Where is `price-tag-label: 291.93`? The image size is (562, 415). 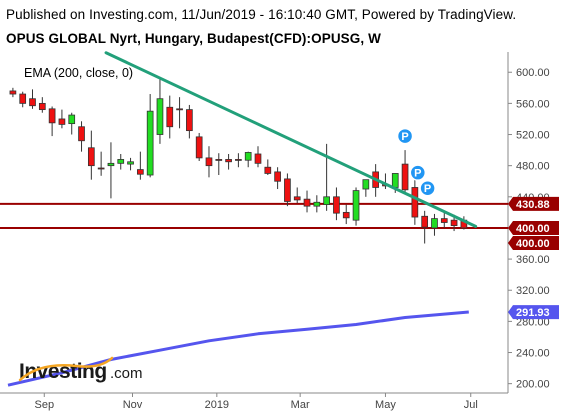
price-tag-label: 291.93 is located at coordinates (533, 313).